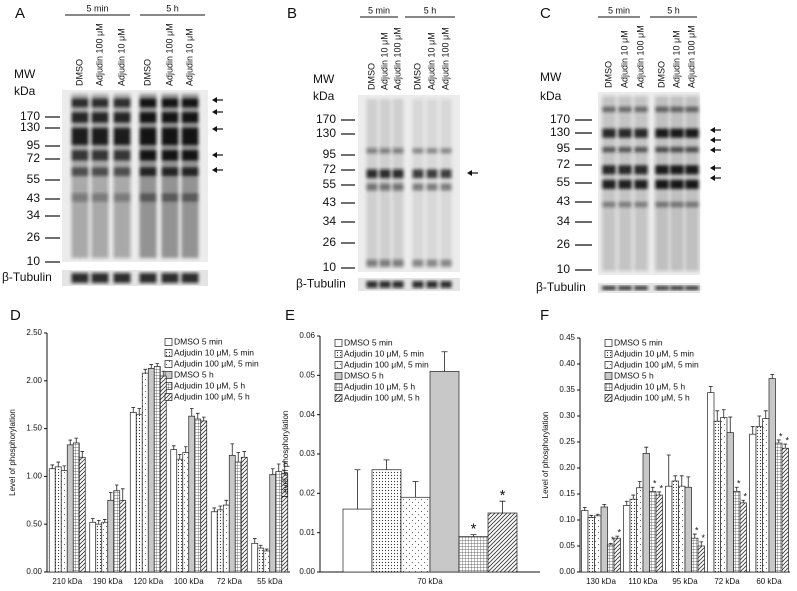  I want to click on lane-label: DMSO, so click(79, 72).